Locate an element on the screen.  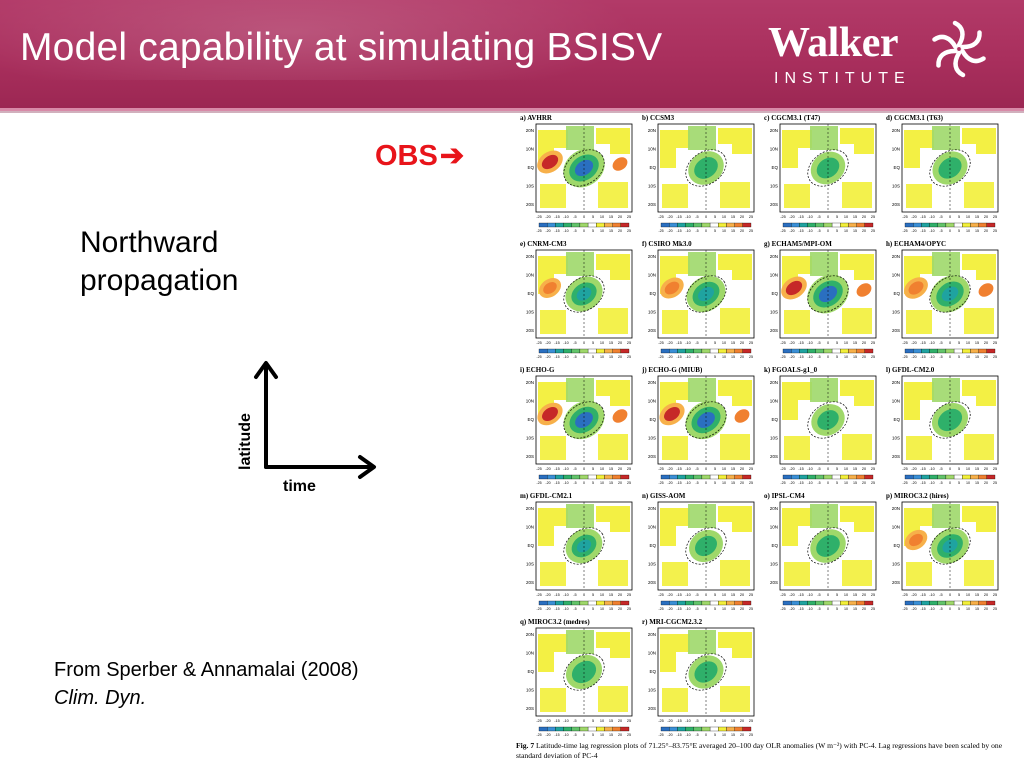
logo-subtitle: INSTITUTE is located at coordinates (842, 78).